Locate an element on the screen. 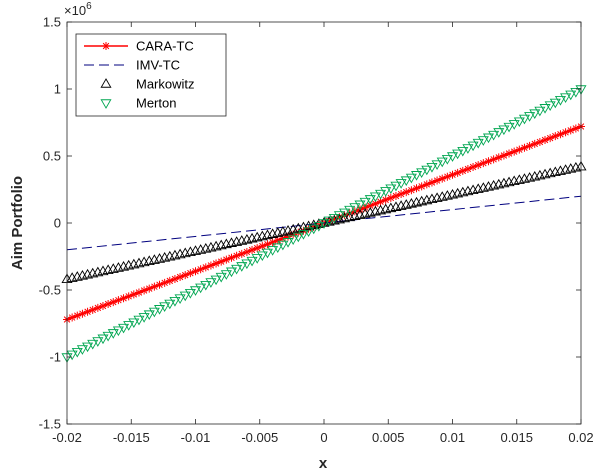 The height and width of the screenshot is (475, 597). legend-box is located at coordinates (151, 75).